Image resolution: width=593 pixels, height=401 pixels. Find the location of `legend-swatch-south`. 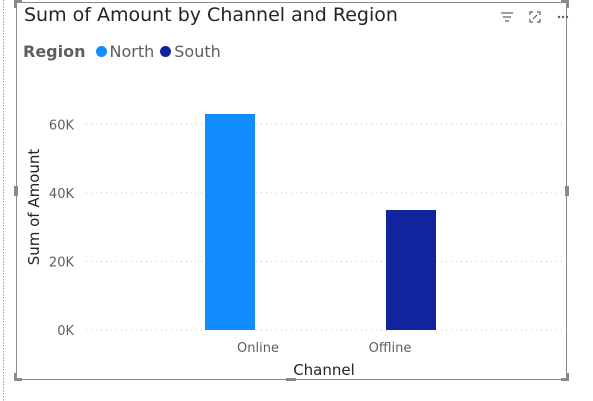

legend-swatch-south is located at coordinates (166, 51).